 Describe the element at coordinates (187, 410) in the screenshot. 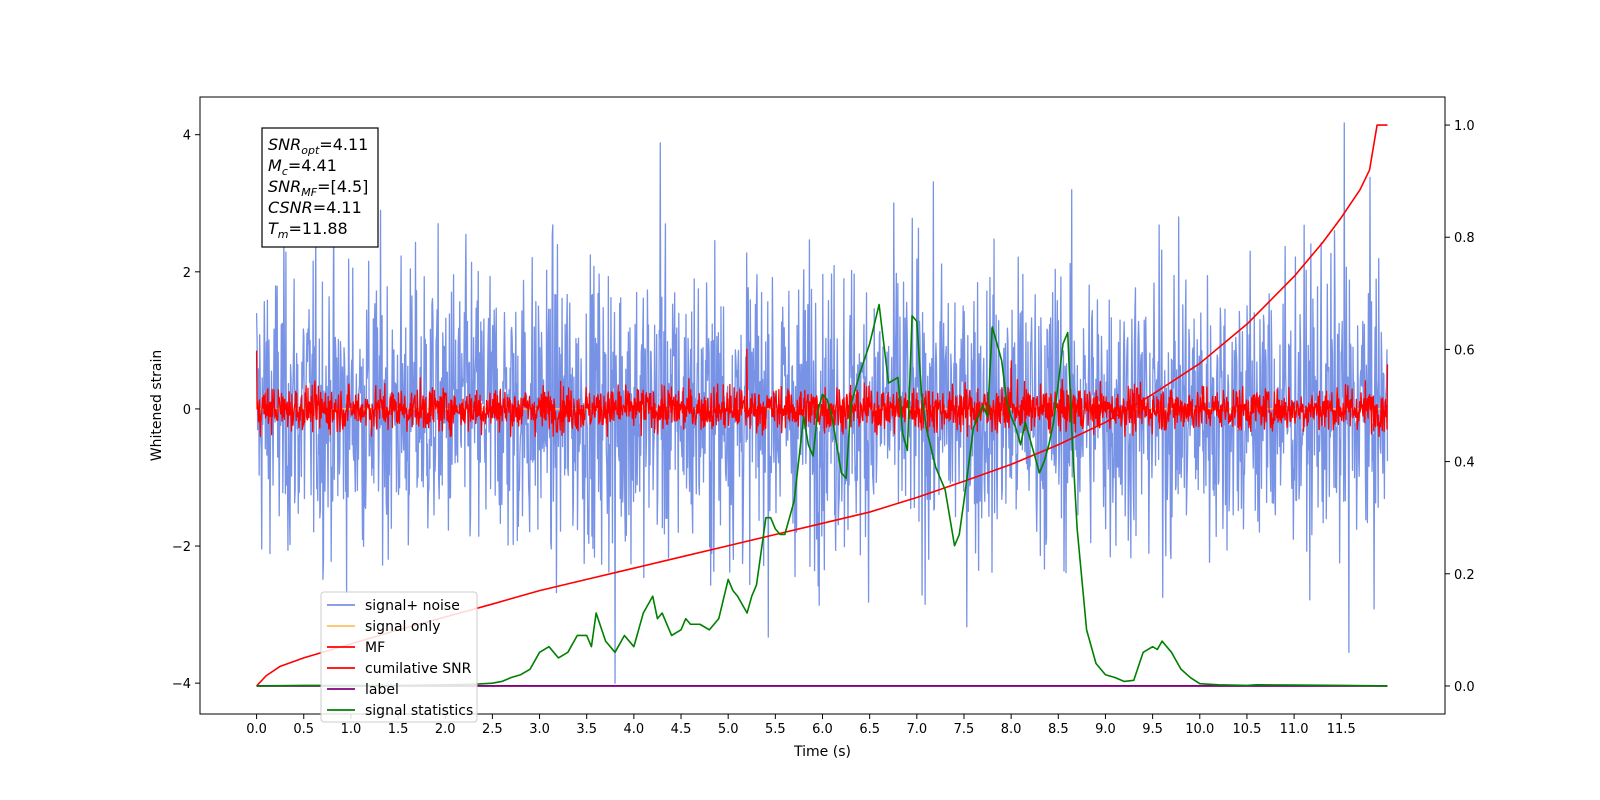

I see `y-tick-label: 0` at that location.